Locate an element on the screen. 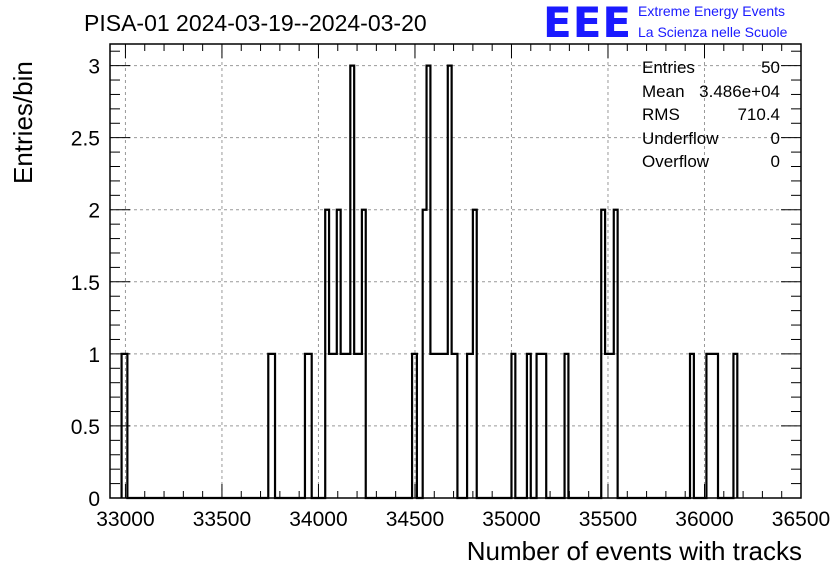 The image size is (836, 572). y-tick-label: 2 is located at coordinates (94, 211).